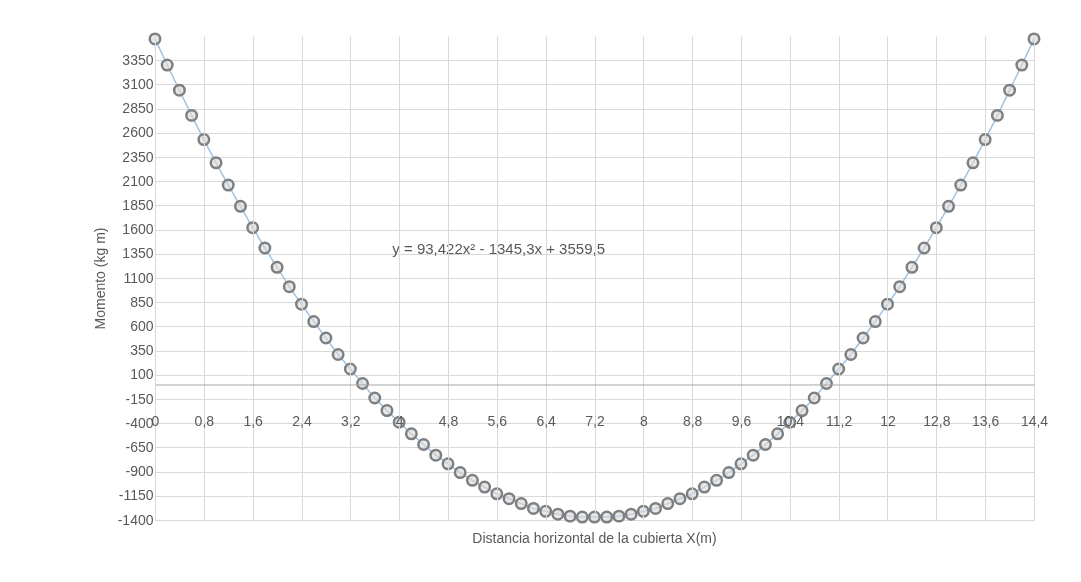 This screenshot has width=1081, height=582. Describe the element at coordinates (142, 350) in the screenshot. I see `y-tick-label: 350` at that location.